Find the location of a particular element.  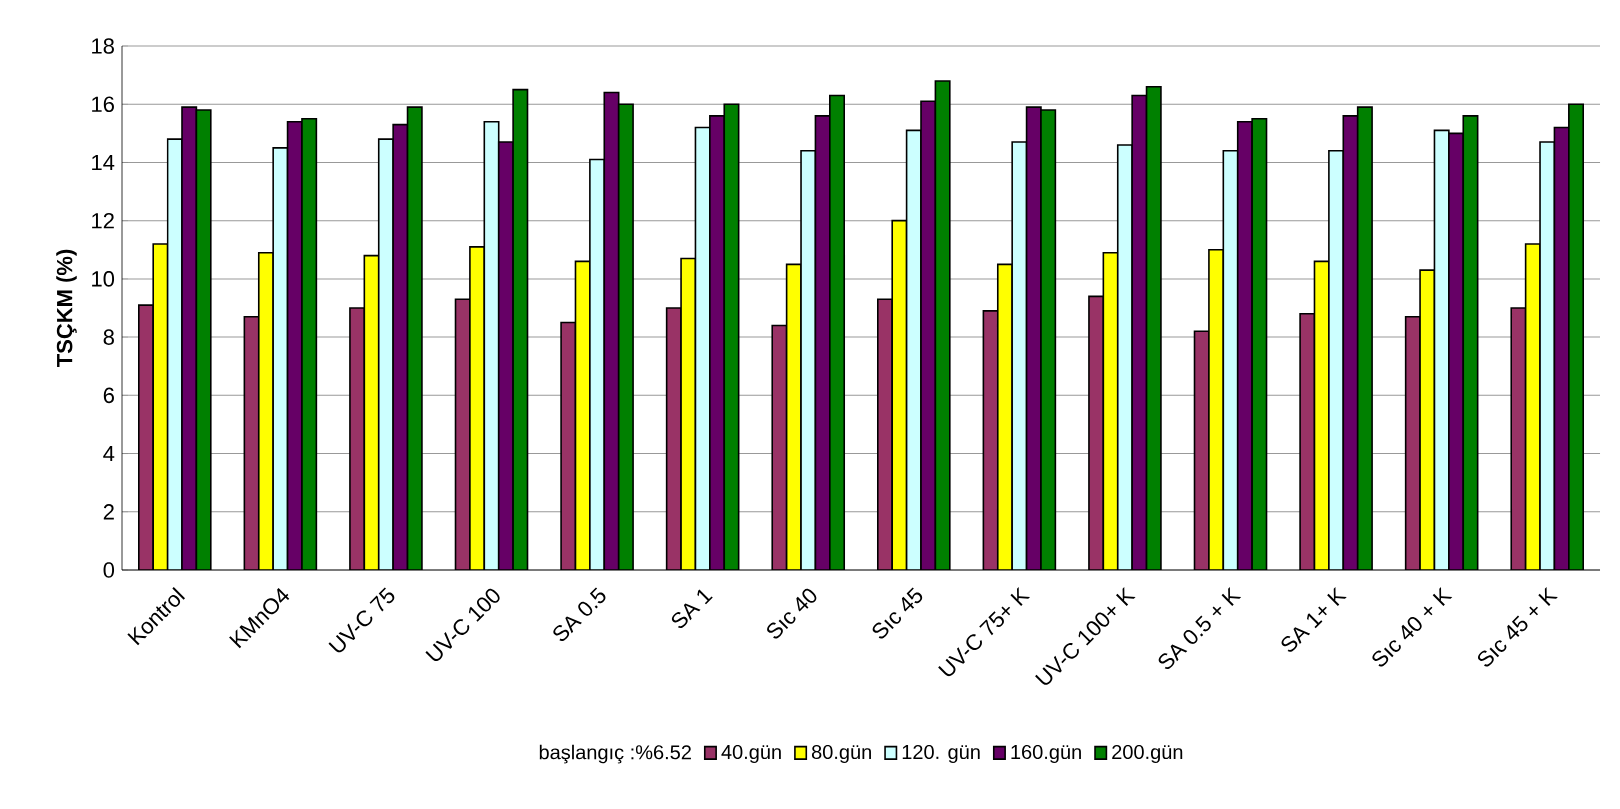

x-tick-label: SA 1+ K is located at coordinates (1314, 619).